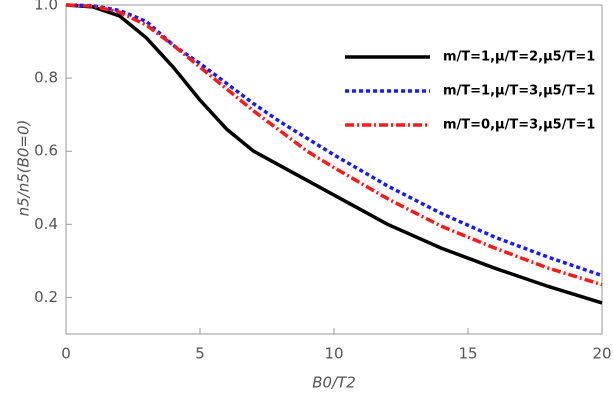  What do you see at coordinates (200, 354) in the screenshot?
I see `x-tick-label: 5` at bounding box center [200, 354].